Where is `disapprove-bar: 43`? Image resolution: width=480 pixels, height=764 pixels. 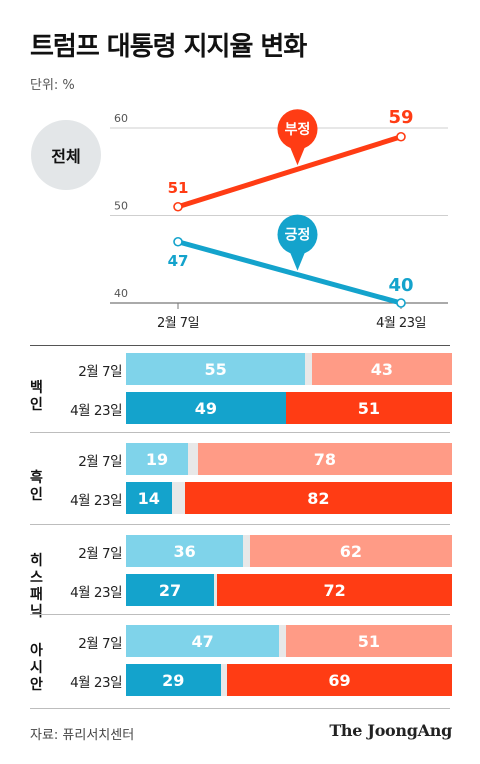
disapprove-bar: 43 is located at coordinates (381, 369).